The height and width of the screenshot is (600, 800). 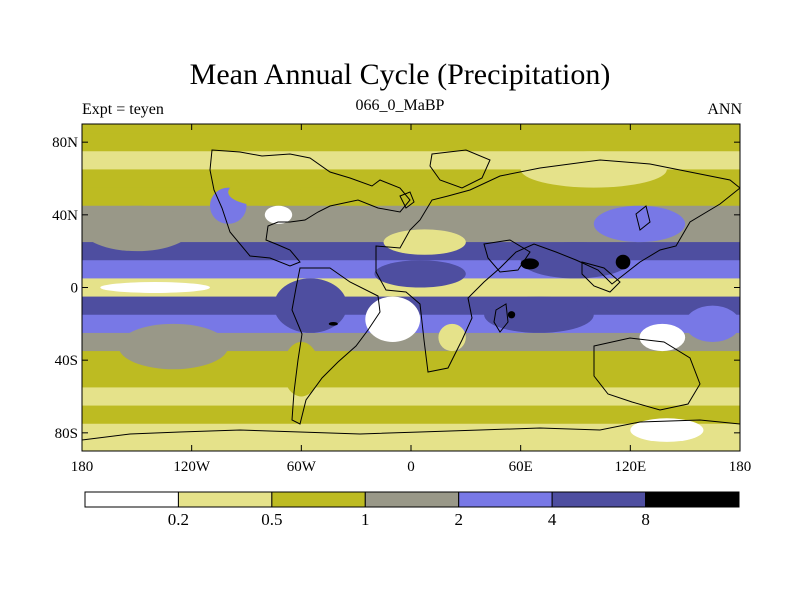 What do you see at coordinates (458, 519) in the screenshot?
I see `colorbar-label: 2` at bounding box center [458, 519].